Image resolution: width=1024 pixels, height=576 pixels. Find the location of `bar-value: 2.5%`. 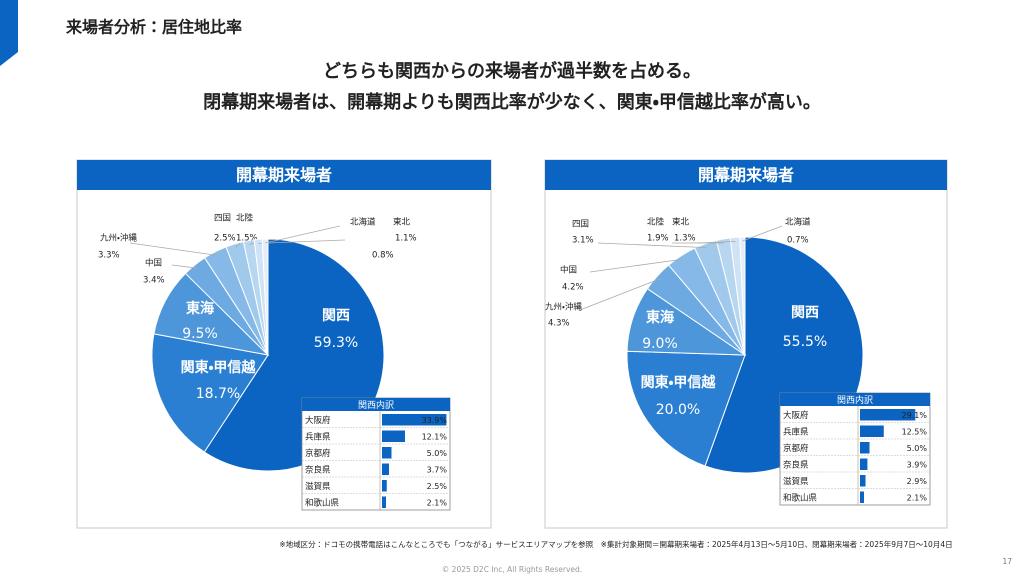

bar-value: 2.5% is located at coordinates (437, 486).